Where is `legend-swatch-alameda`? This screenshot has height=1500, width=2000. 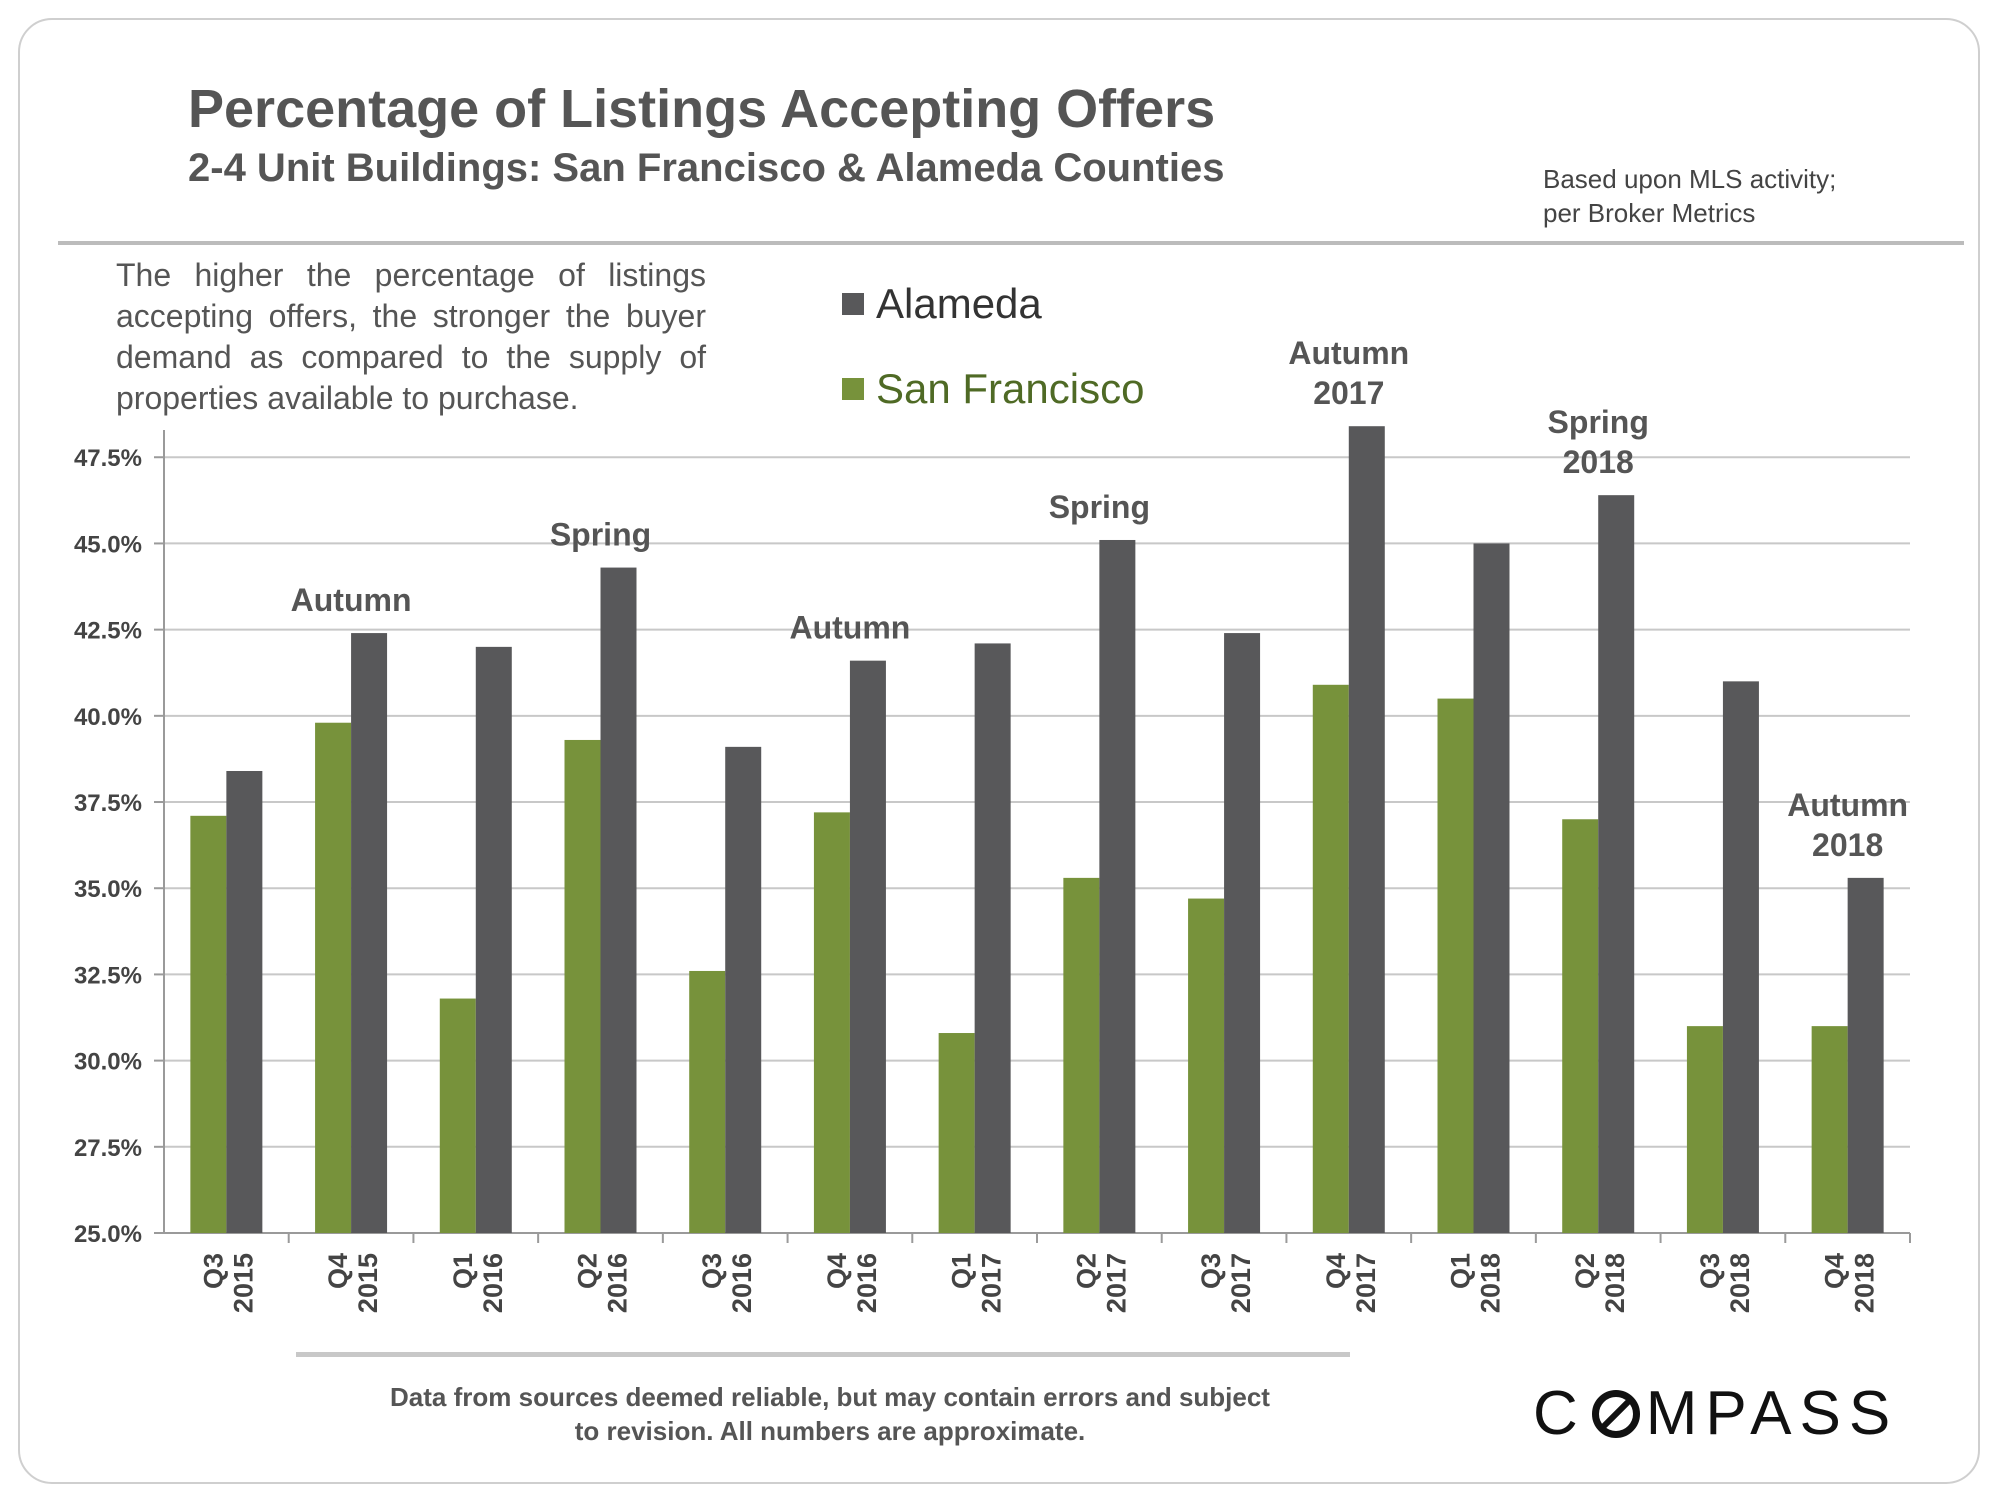
legend-swatch-alameda is located at coordinates (853, 304).